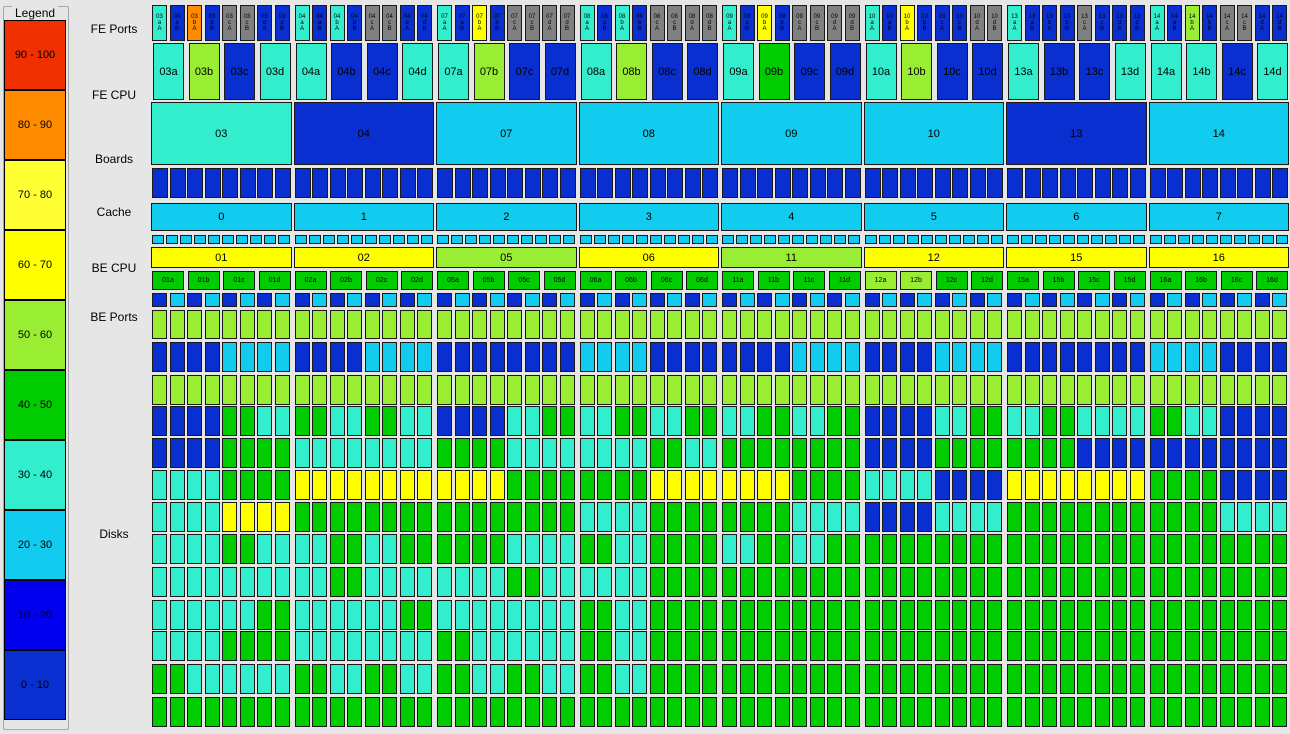 The image size is (1290, 734). Describe the element at coordinates (274, 280) in the screenshot. I see `be-cpu-cell: 01d` at that location.